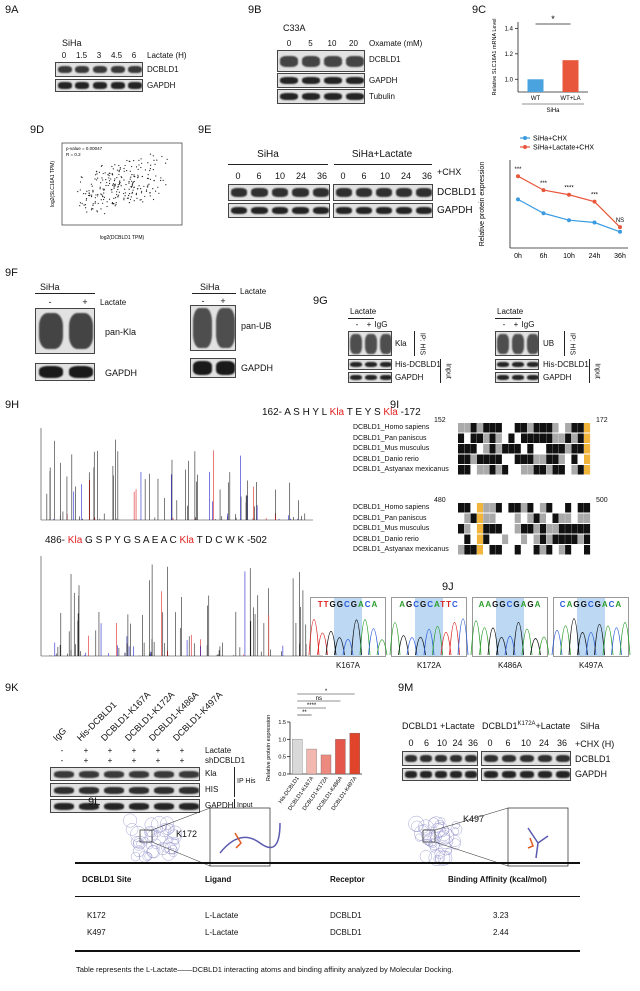 Image resolution: width=640 pixels, height=991 pixels. Describe the element at coordinates (455, 210) in the screenshot. I see `label: GAPDH` at that location.